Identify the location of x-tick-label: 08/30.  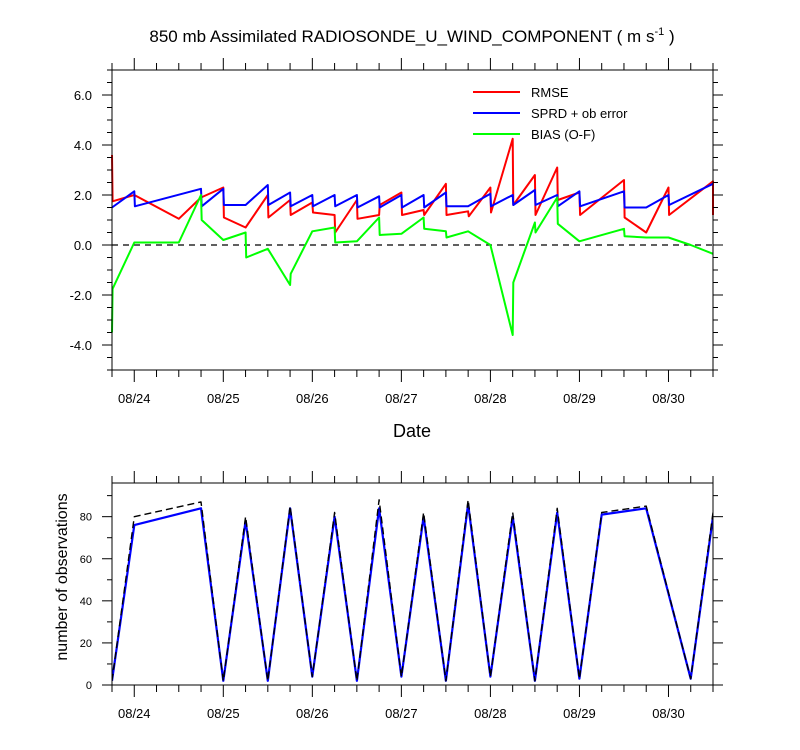
(668, 398).